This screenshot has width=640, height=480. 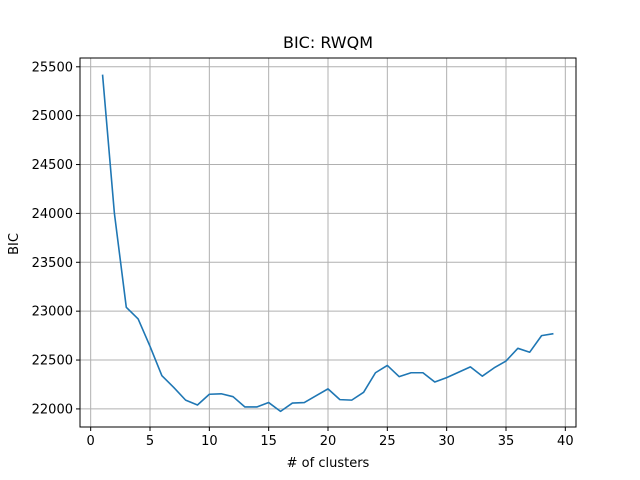 What do you see at coordinates (52, 312) in the screenshot?
I see `y-tick-label: 23000` at bounding box center [52, 312].